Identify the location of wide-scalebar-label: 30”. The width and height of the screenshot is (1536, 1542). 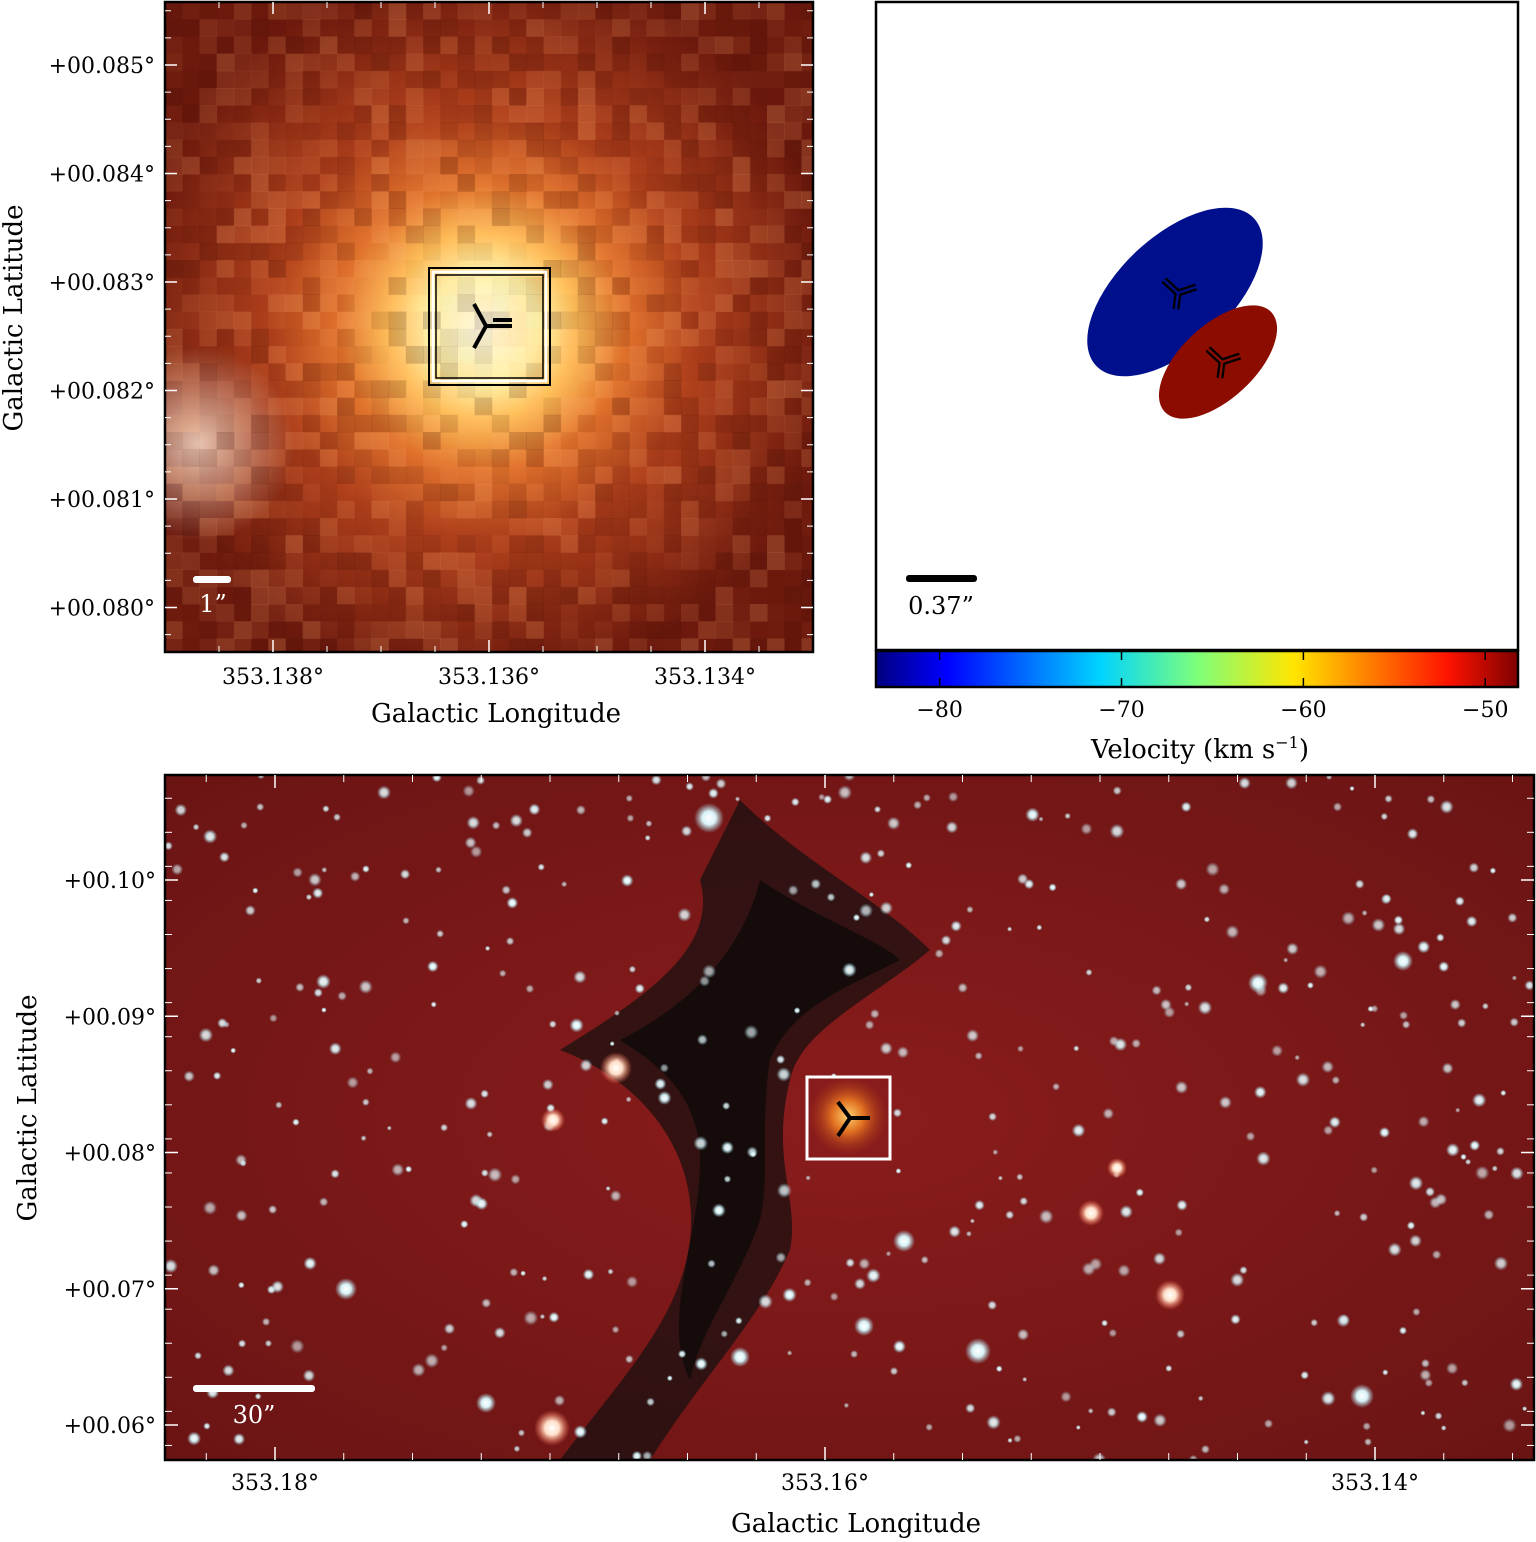
(254, 1415).